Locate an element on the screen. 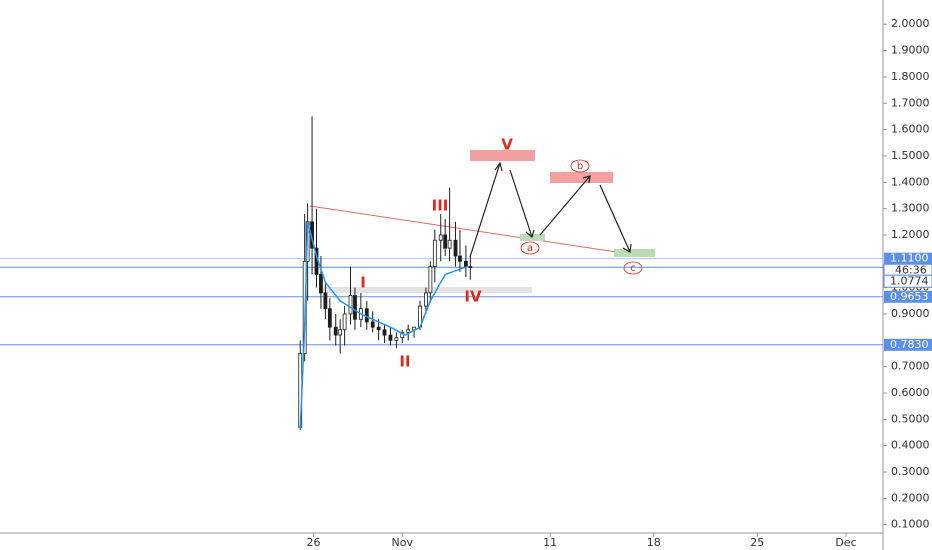 This screenshot has width=932, height=550. y-tick-label: 0.3000 is located at coordinates (910, 471).